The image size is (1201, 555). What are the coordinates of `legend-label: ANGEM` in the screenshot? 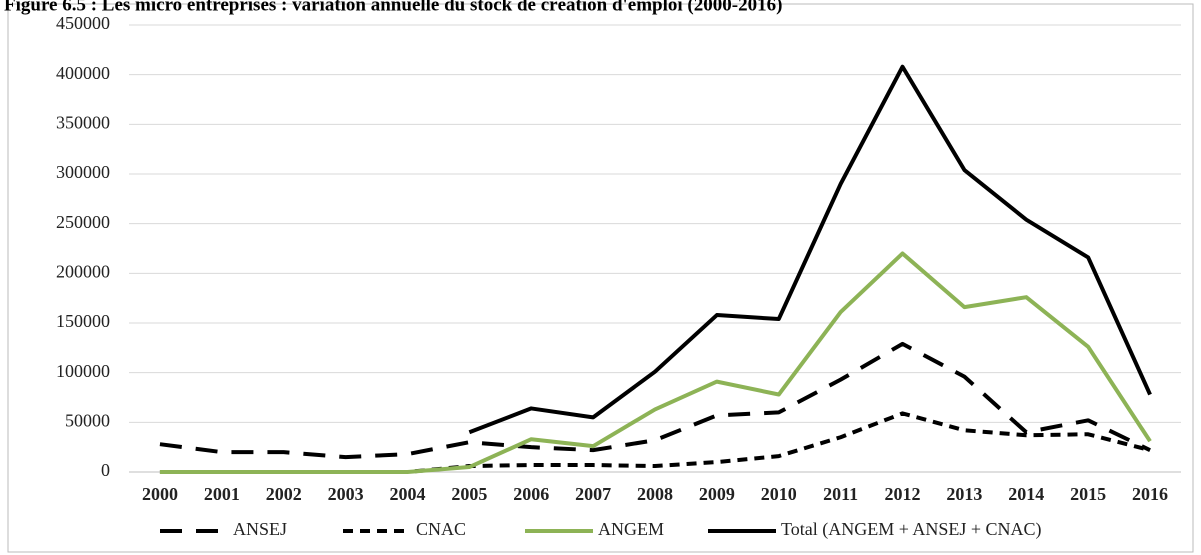 It's located at (631, 529).